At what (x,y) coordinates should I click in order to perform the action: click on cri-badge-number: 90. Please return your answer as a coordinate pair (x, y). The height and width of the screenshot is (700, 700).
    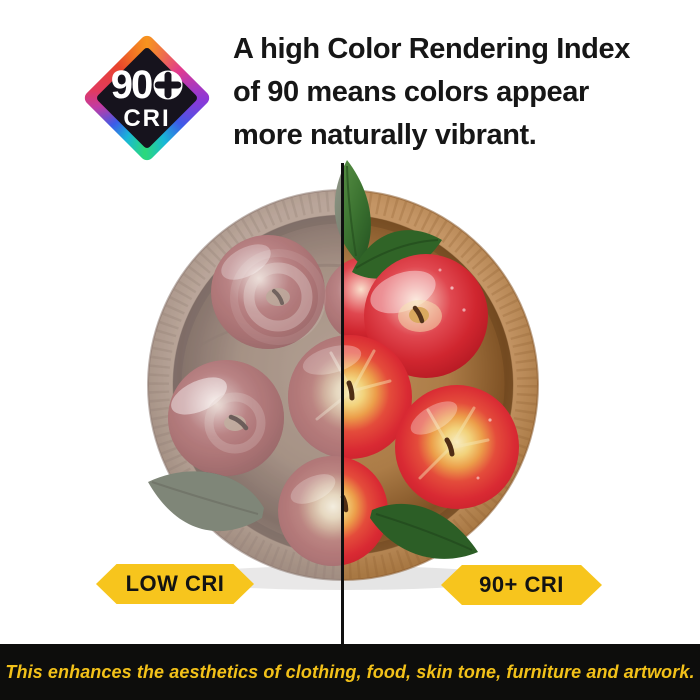
    Looking at the image, I should click on (131, 85).